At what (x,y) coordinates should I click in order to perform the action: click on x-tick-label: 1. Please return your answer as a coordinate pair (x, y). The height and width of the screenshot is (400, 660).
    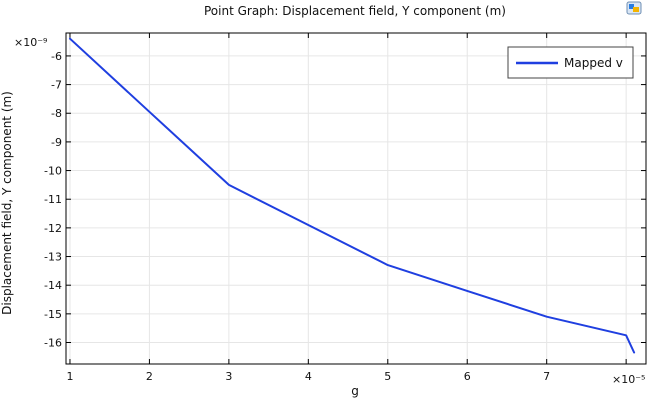
    Looking at the image, I should click on (69, 376).